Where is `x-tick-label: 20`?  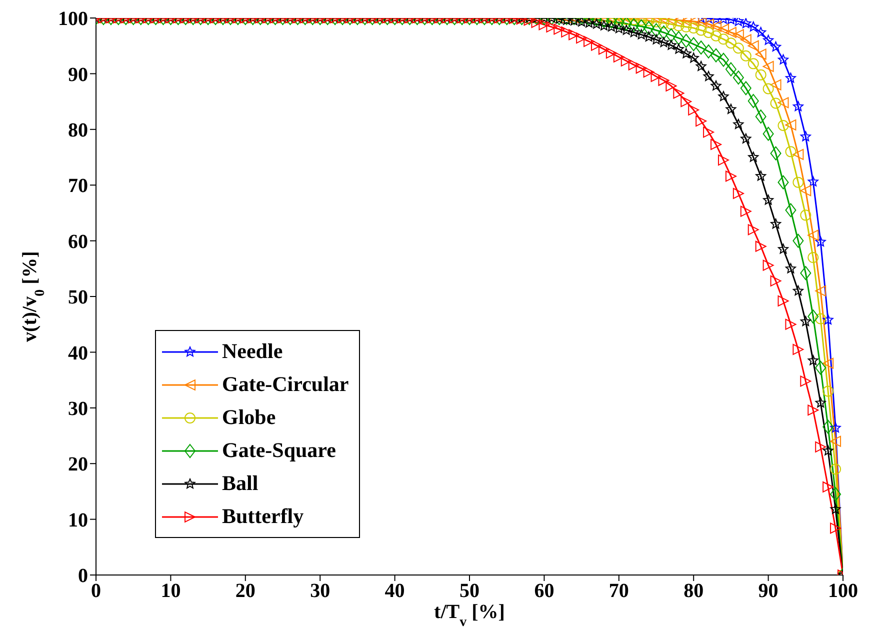
x-tick-label: 20 is located at coordinates (245, 591).